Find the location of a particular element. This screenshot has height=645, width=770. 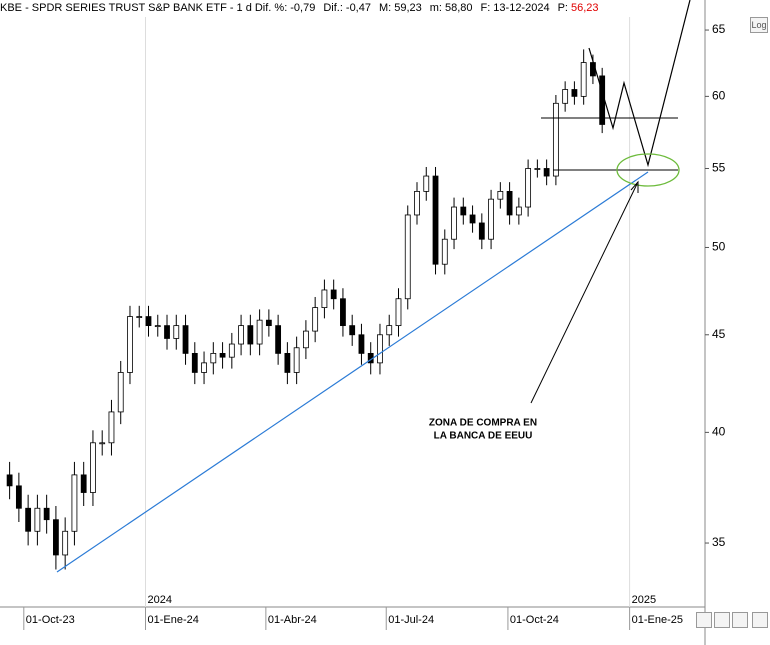

y-tick-label: 35 is located at coordinates (719, 542).